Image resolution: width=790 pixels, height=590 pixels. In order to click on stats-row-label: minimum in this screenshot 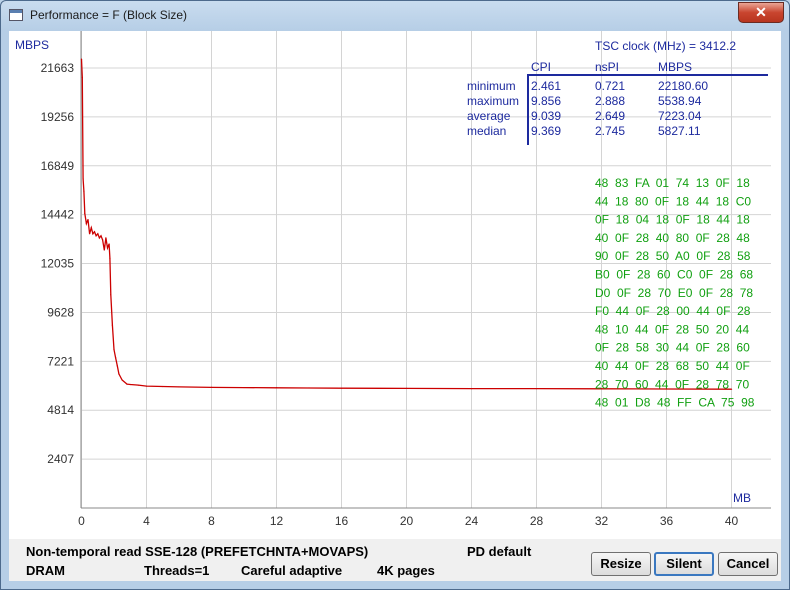, I will do `click(491, 86)`.